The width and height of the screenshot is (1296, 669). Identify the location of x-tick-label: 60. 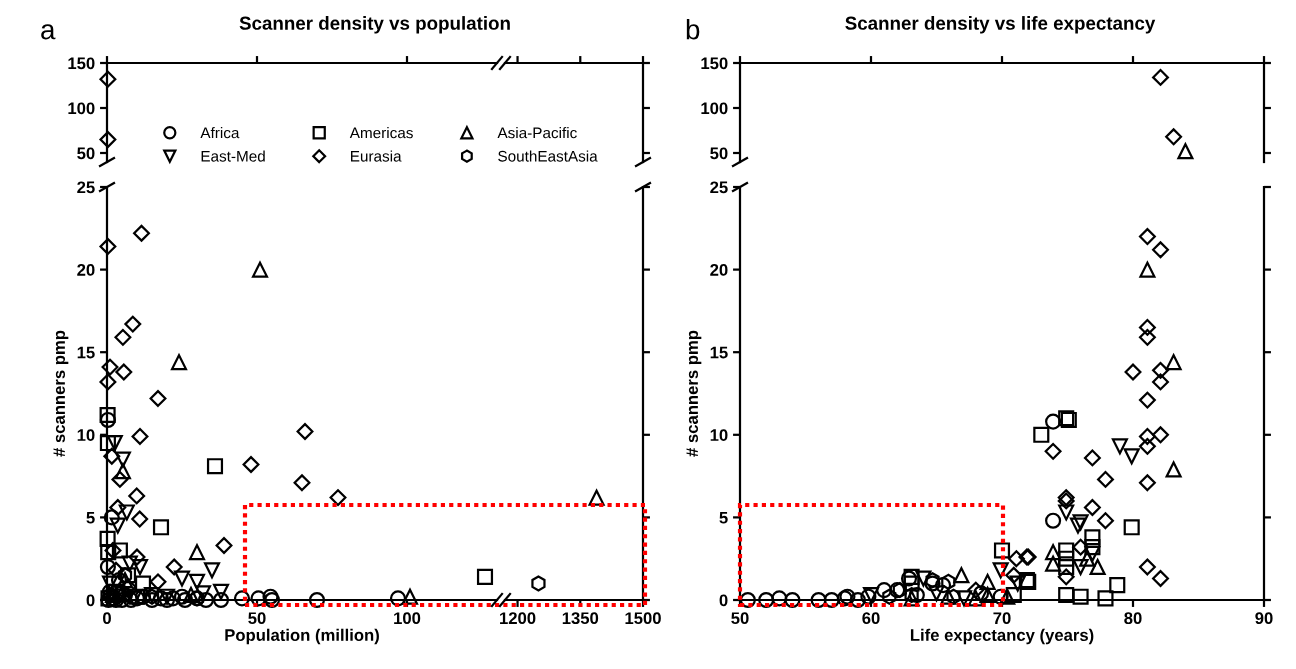
(871, 618).